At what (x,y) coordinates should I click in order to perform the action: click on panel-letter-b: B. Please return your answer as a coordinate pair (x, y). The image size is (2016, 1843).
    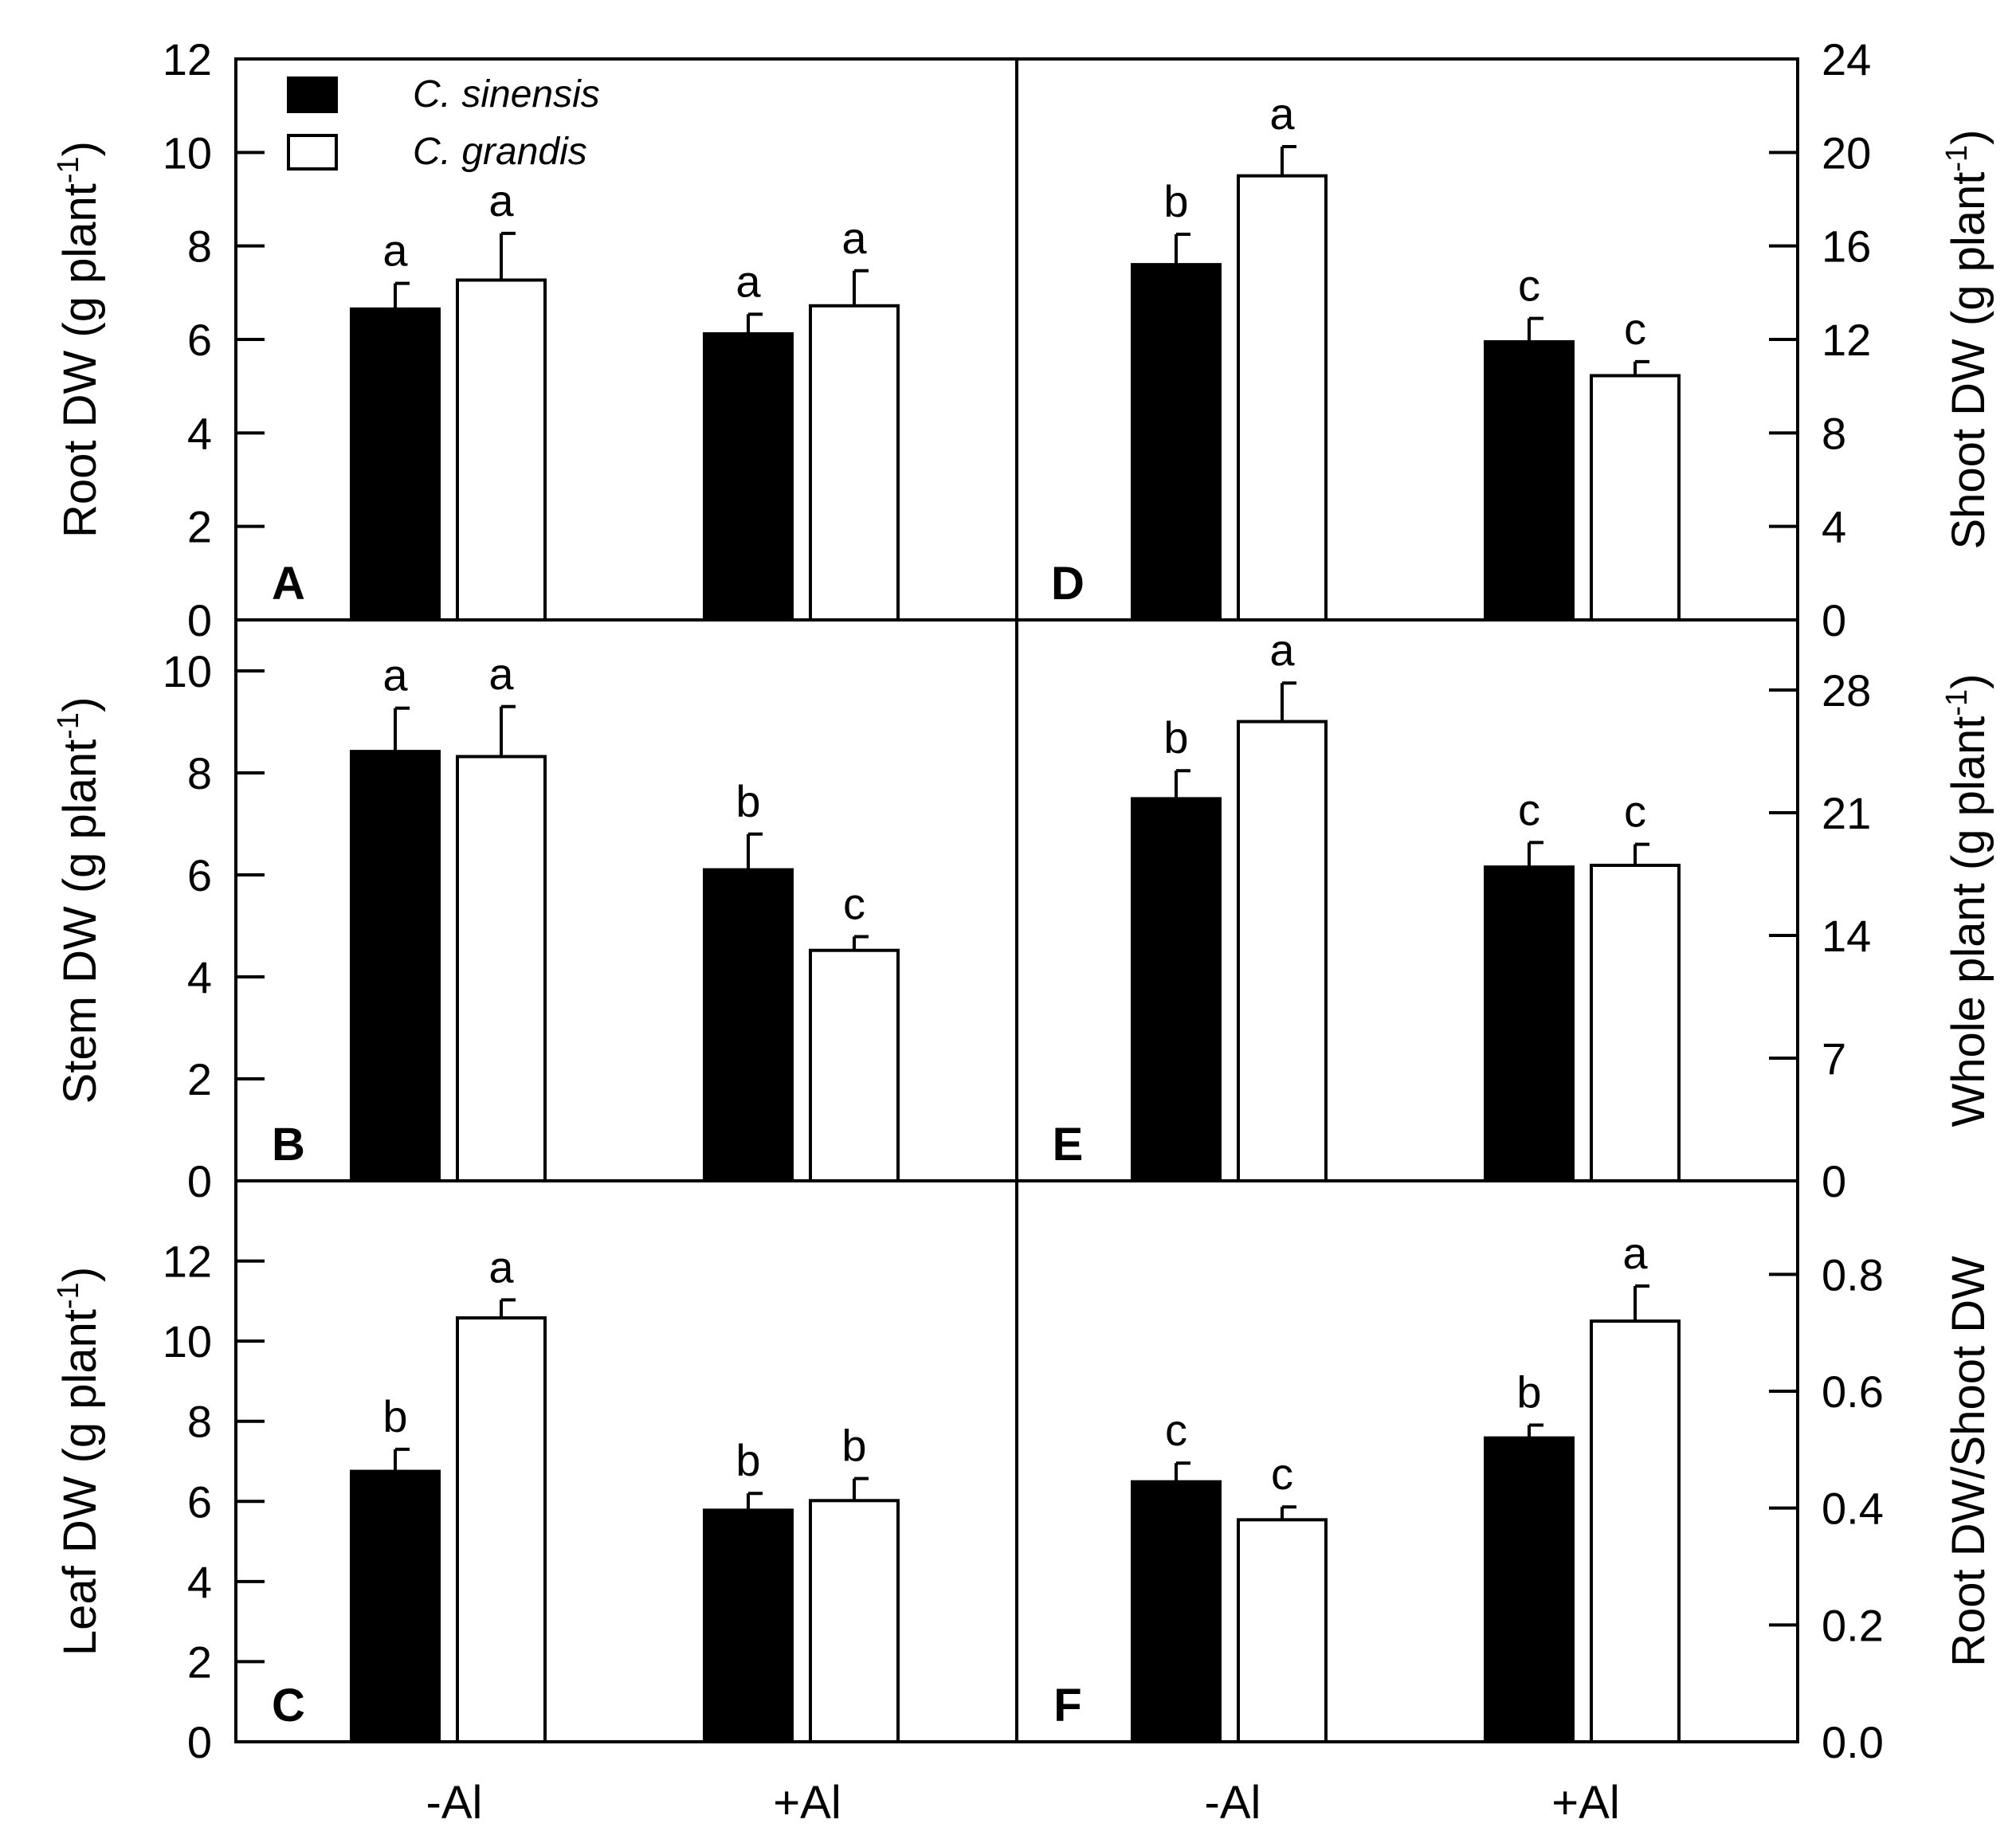
    Looking at the image, I should click on (288, 1145).